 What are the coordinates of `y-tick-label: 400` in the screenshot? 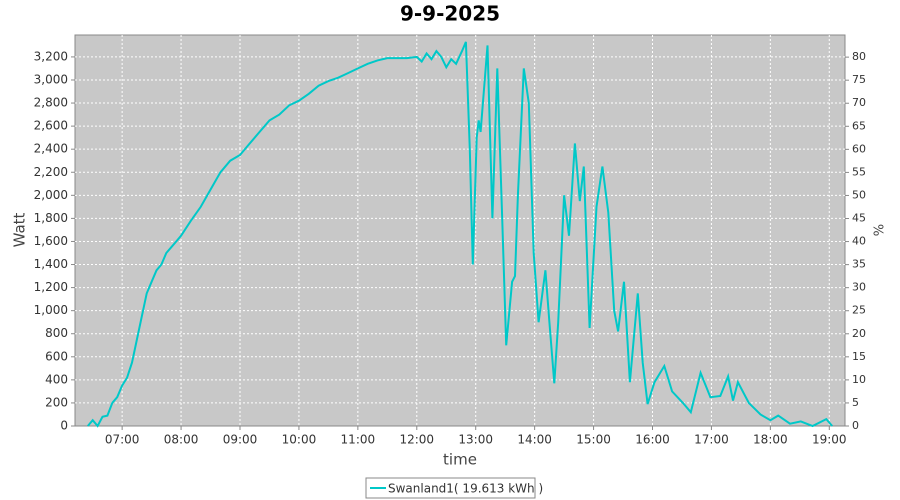 It's located at (56, 379).